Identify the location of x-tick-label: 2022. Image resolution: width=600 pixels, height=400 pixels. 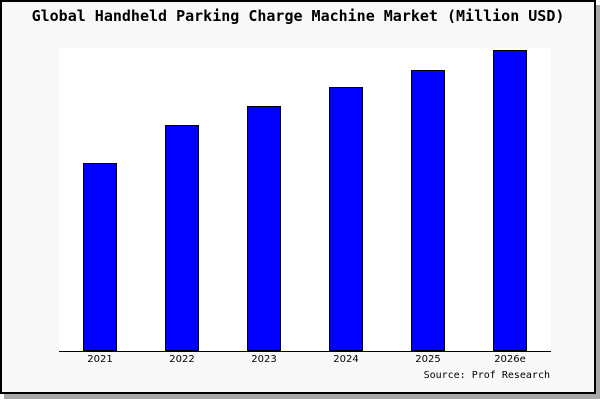
(182, 359).